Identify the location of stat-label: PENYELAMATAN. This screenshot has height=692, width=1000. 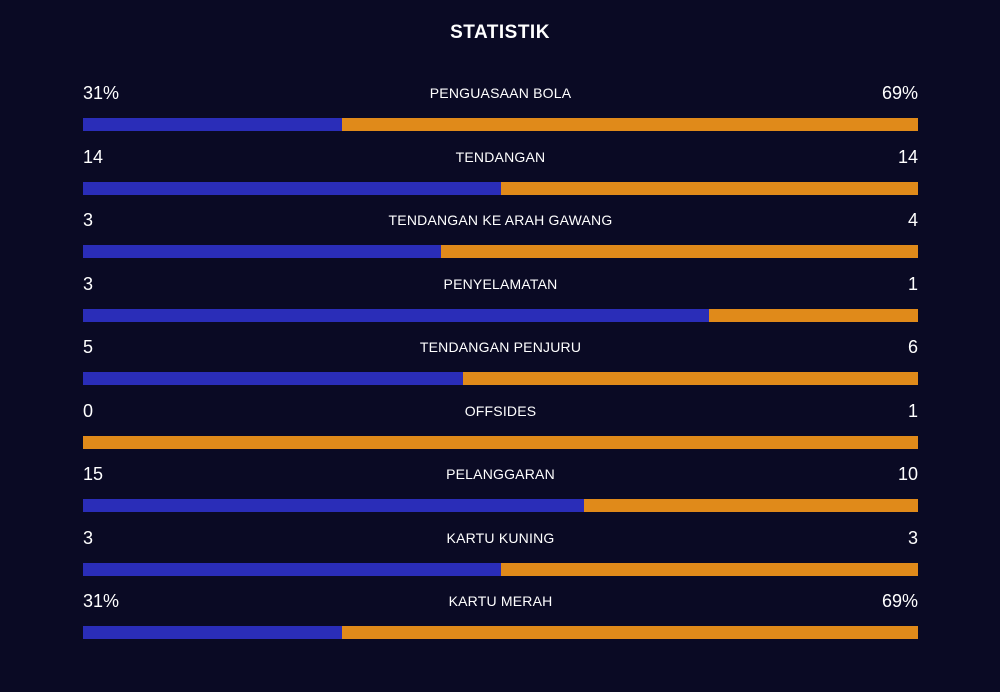
(500, 283).